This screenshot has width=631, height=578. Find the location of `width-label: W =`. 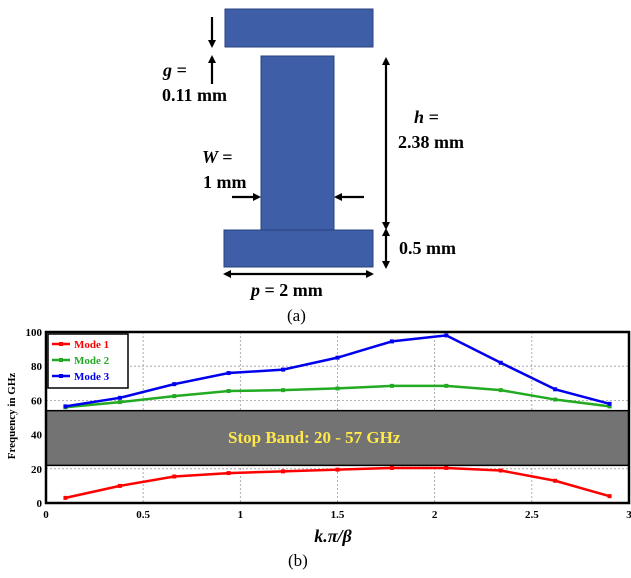

width-label: W = is located at coordinates (217, 157).